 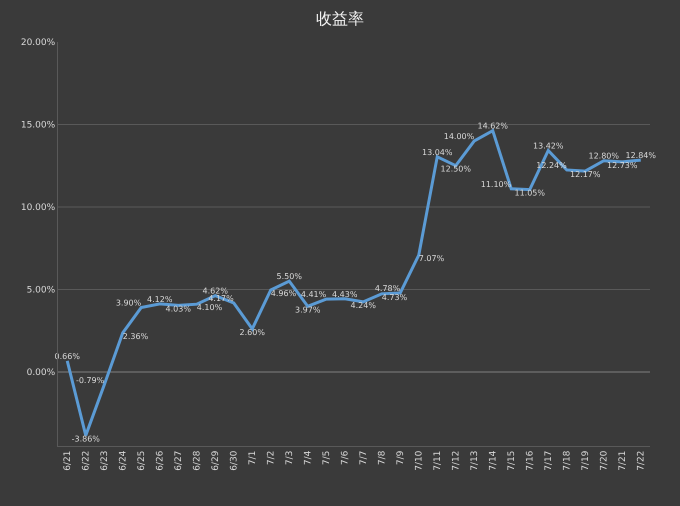 I want to click on data-label: 11.05%, so click(x=530, y=193).